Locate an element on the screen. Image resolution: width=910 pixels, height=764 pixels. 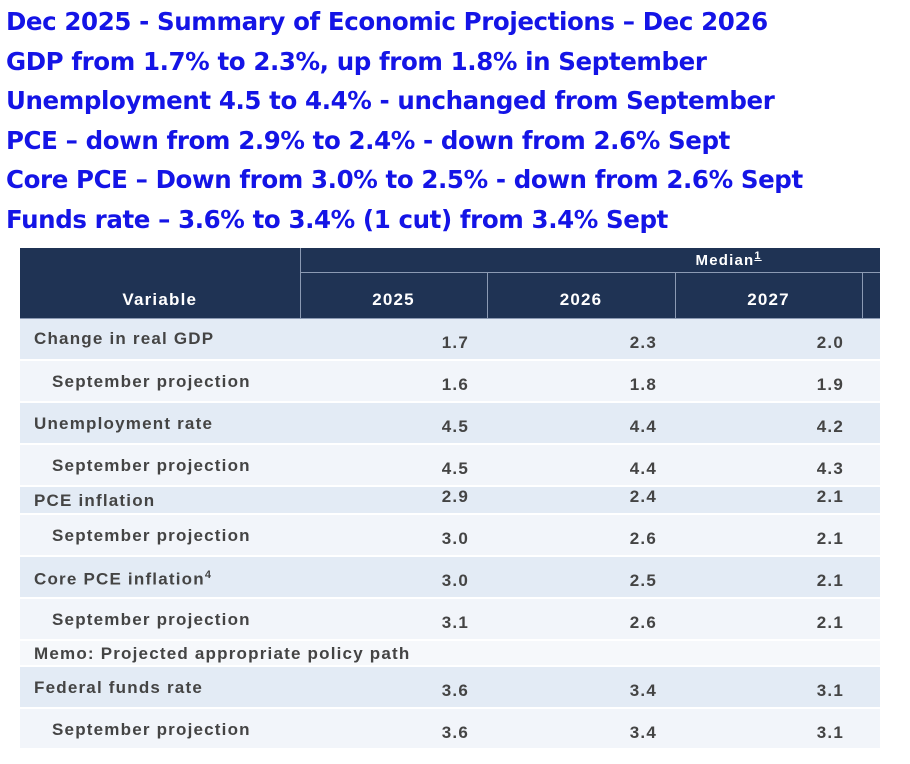
row-label: Federal funds rate is located at coordinates (118, 687).